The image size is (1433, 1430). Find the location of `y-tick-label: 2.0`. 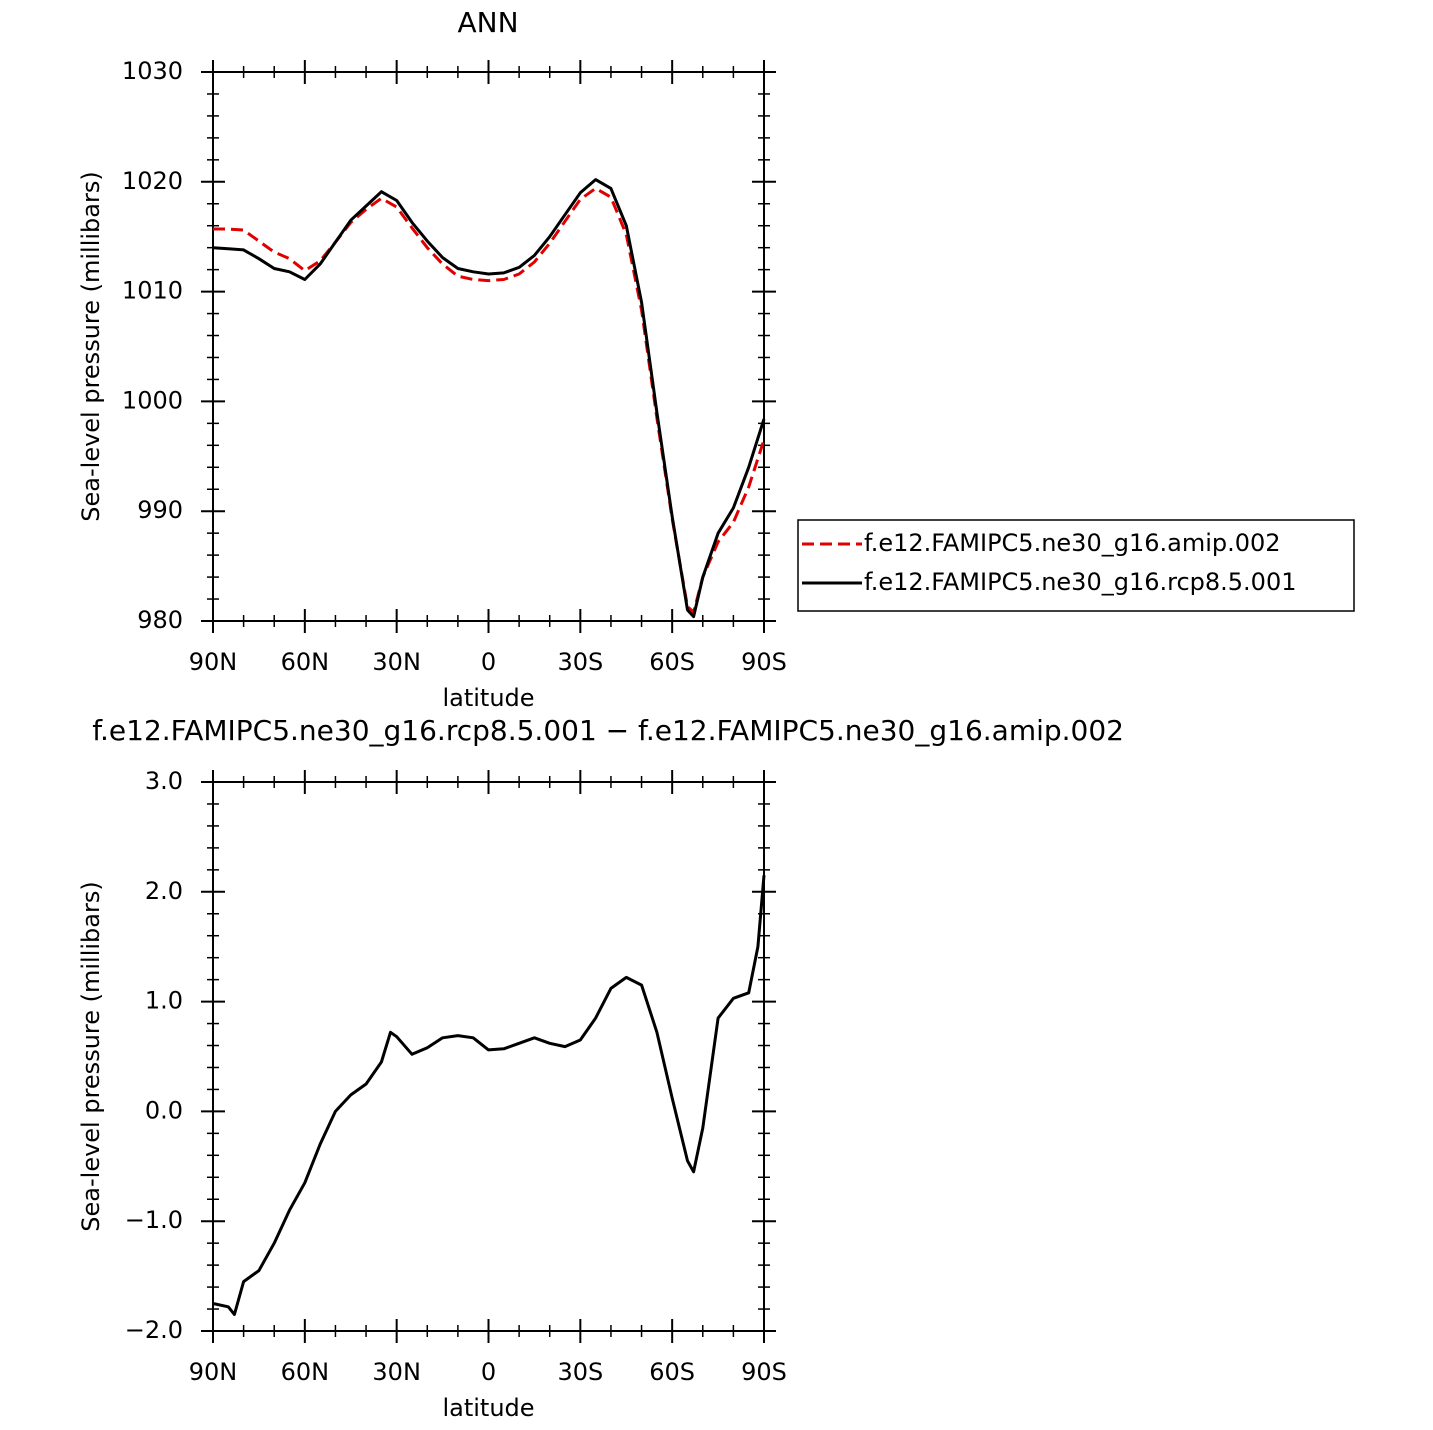

y-tick-label: 2.0 is located at coordinates (164, 891).